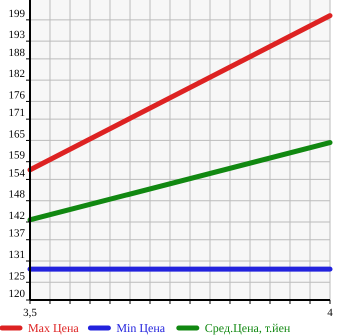 This screenshot has width=345, height=335. I want to click on y-tick-label: 182, so click(16, 74).